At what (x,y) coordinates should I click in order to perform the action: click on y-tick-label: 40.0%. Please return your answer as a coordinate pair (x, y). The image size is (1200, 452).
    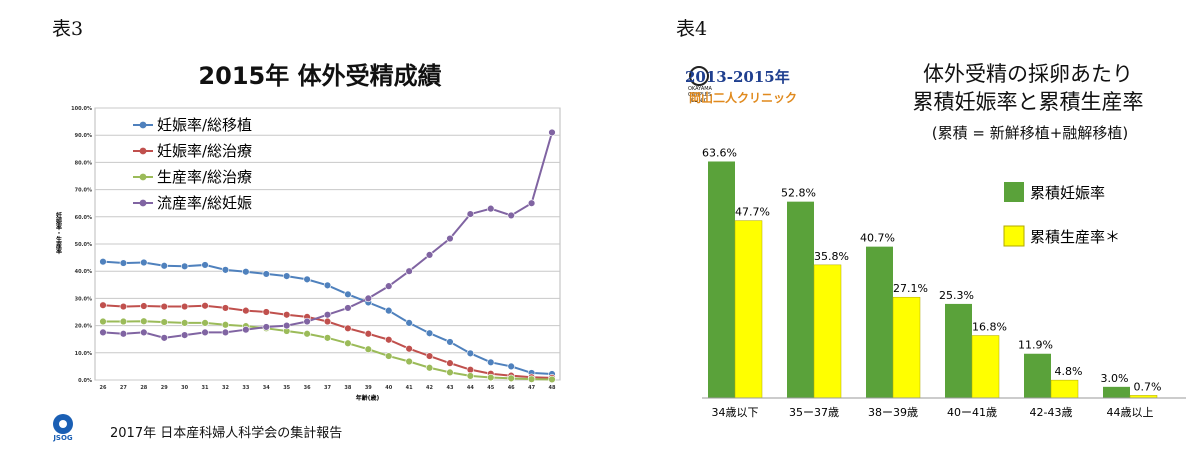
    Looking at the image, I should click on (83, 272).